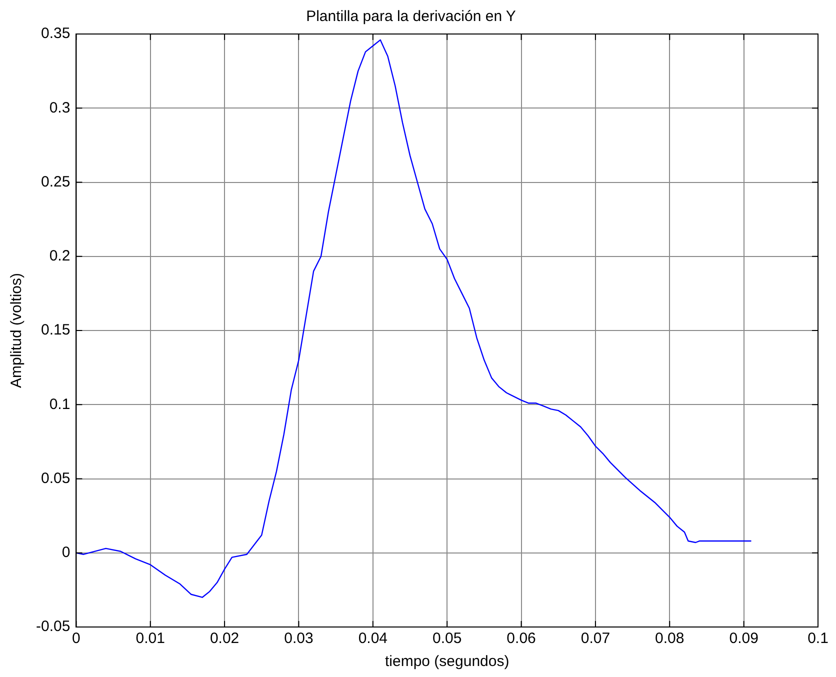 Image resolution: width=836 pixels, height=677 pixels. Describe the element at coordinates (225, 639) in the screenshot. I see `x-tick-label: 0.02` at that location.